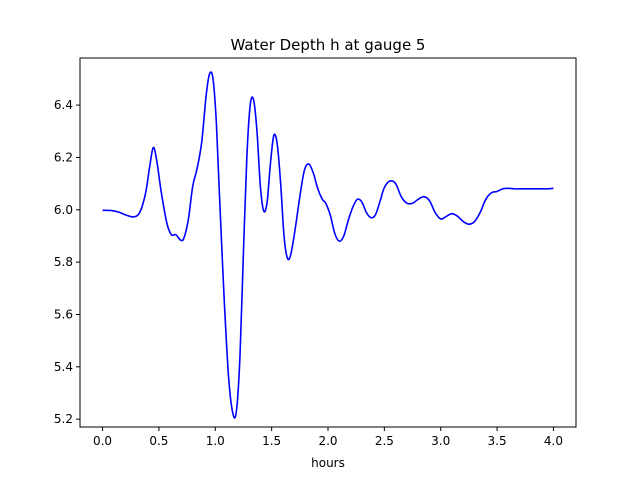 This screenshot has width=640, height=480. What do you see at coordinates (158, 441) in the screenshot?
I see `x-tick-label: 0.5` at bounding box center [158, 441].